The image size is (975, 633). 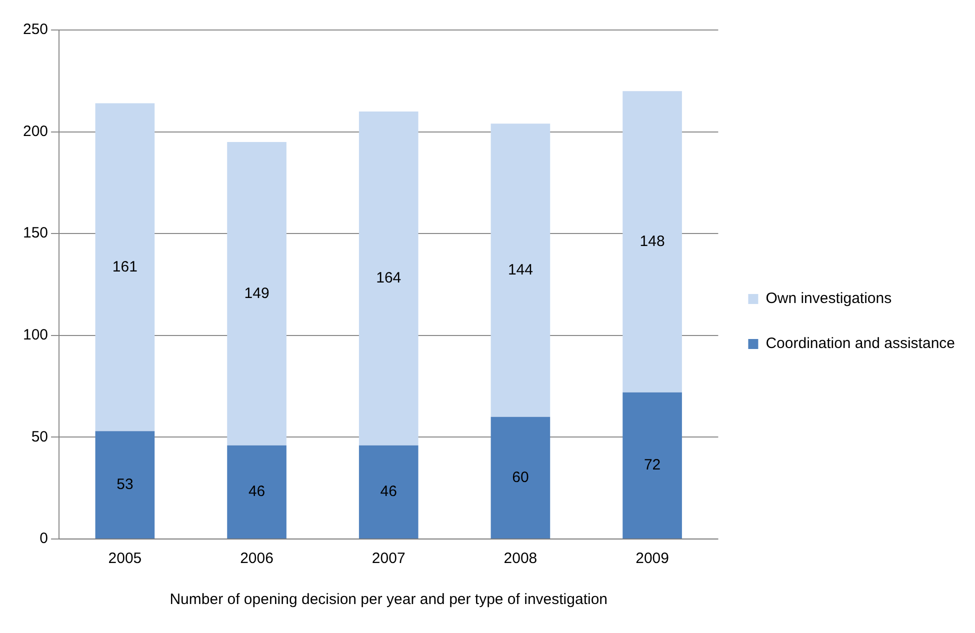 I want to click on x-tick-label: 2007, so click(x=389, y=559).